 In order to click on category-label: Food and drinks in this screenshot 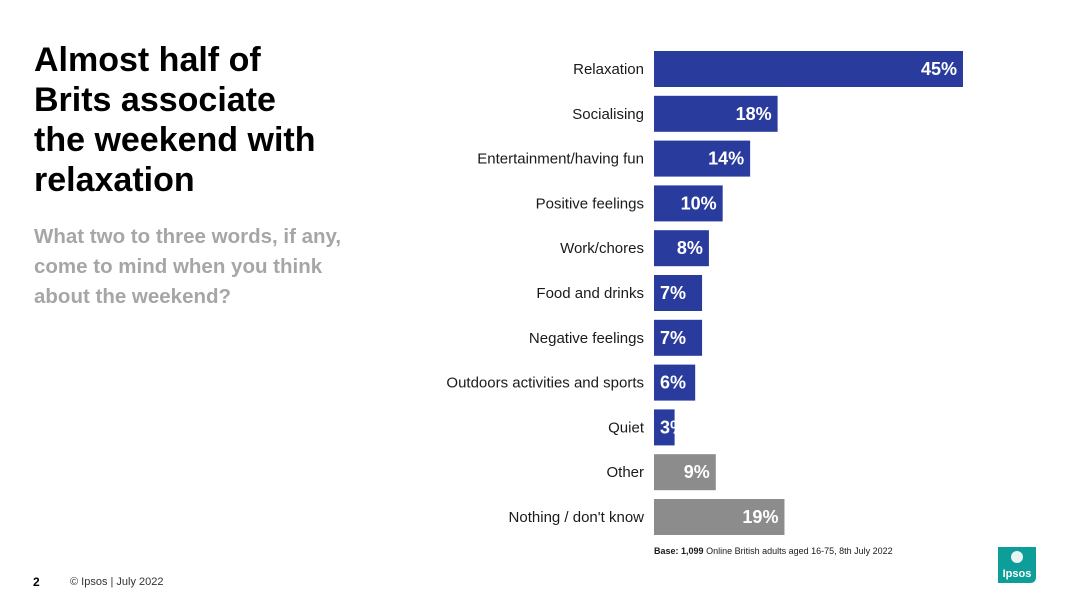, I will do `click(590, 293)`.